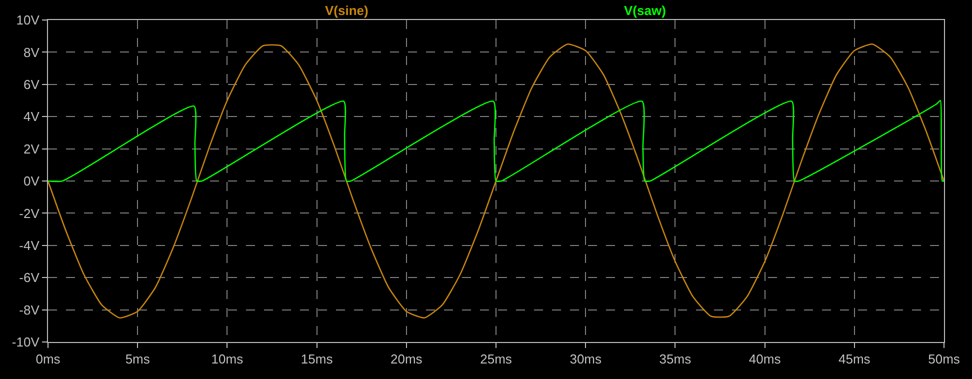  Describe the element at coordinates (317, 359) in the screenshot. I see `x-tick-label: 15ms` at that location.